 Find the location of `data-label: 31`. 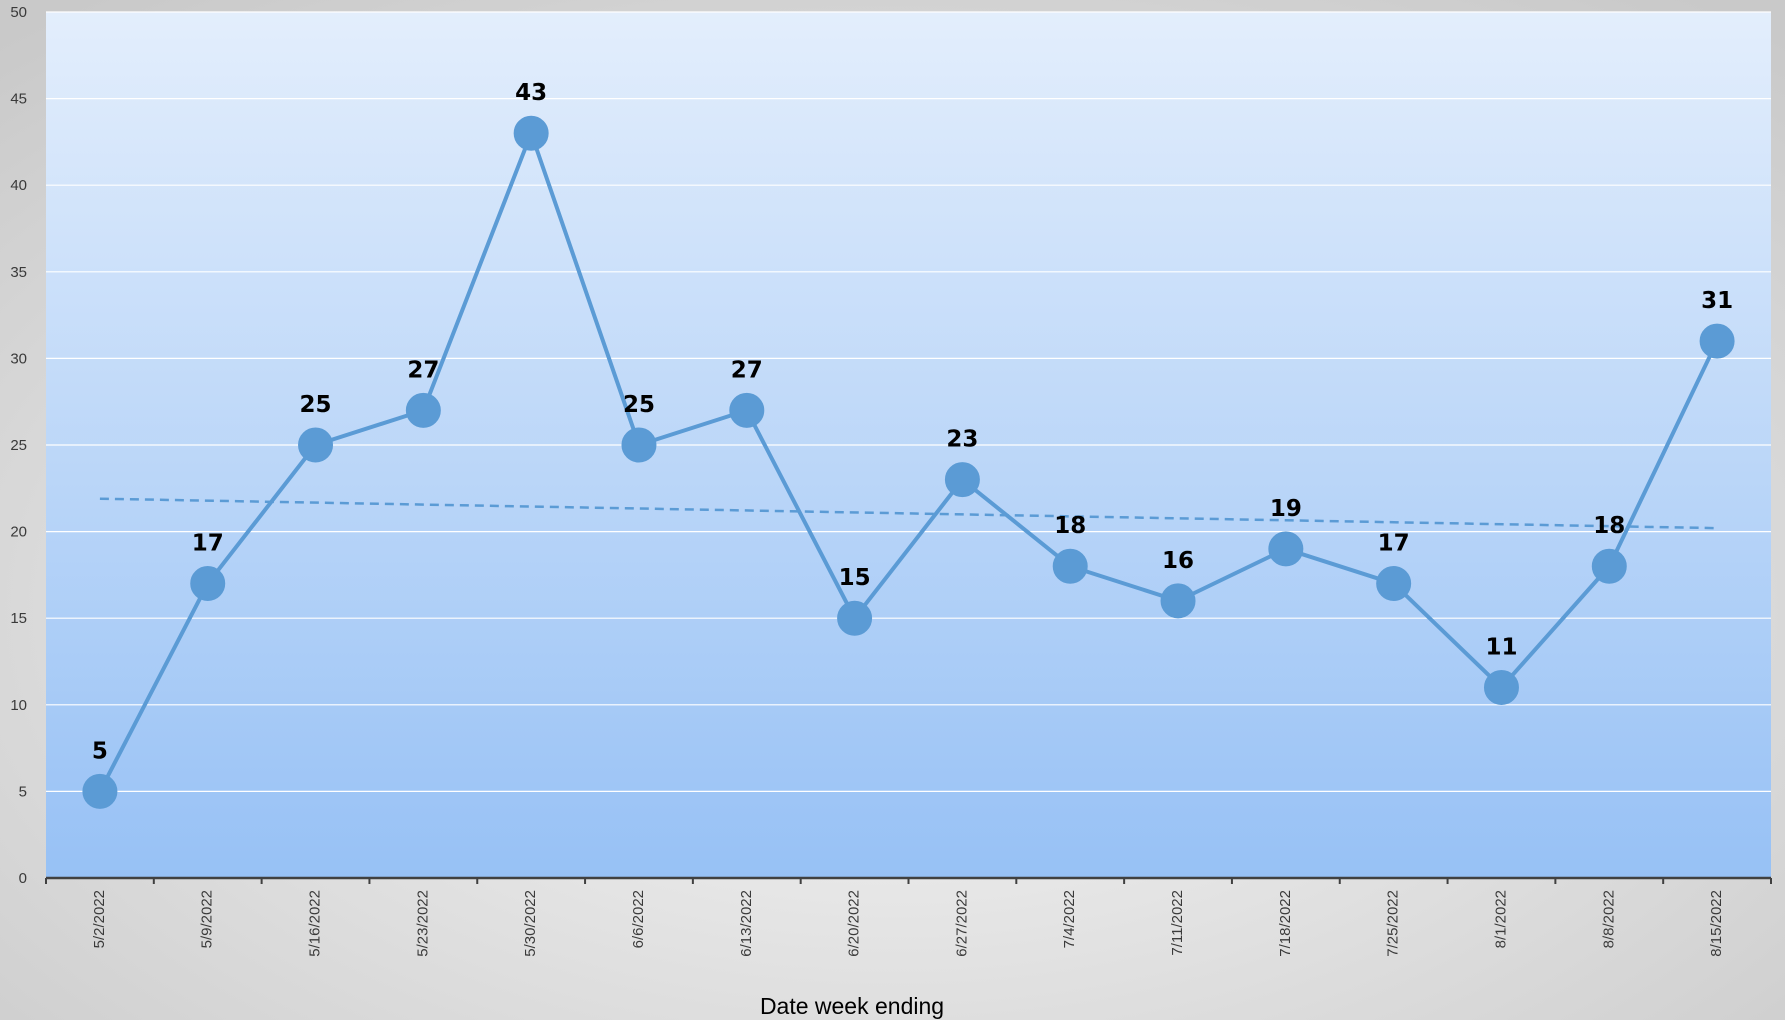

data-label: 31 is located at coordinates (1717, 301).